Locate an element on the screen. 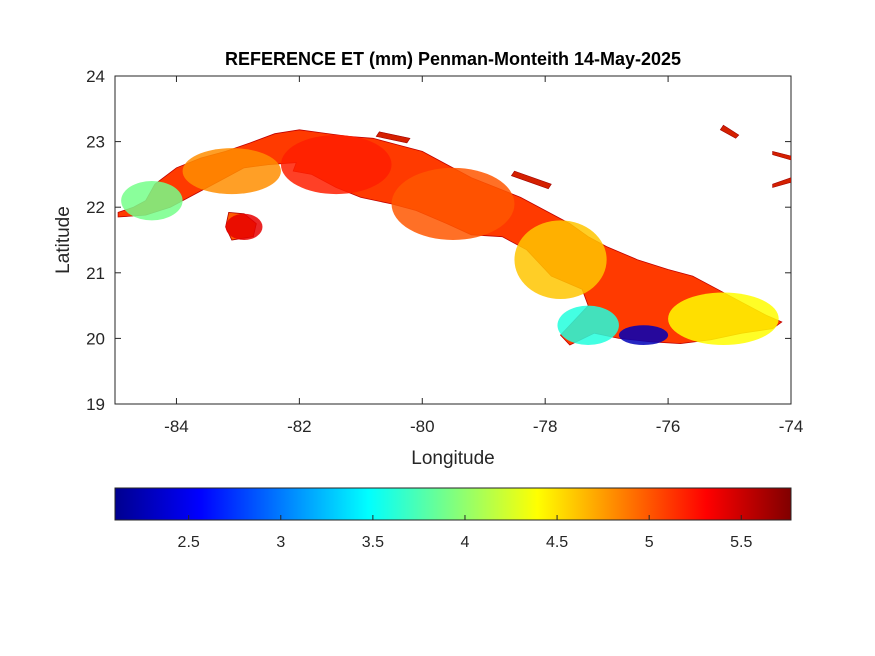 This screenshot has height=656, width=875. x-axis-label: Longitude is located at coordinates (452, 458).